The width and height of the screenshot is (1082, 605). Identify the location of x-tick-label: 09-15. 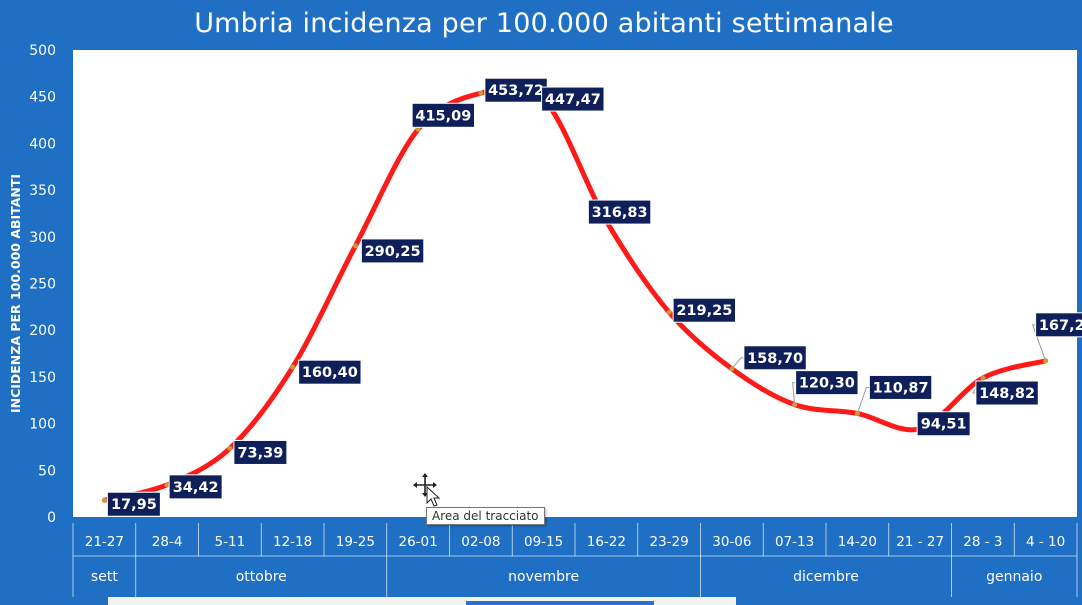
(543, 542).